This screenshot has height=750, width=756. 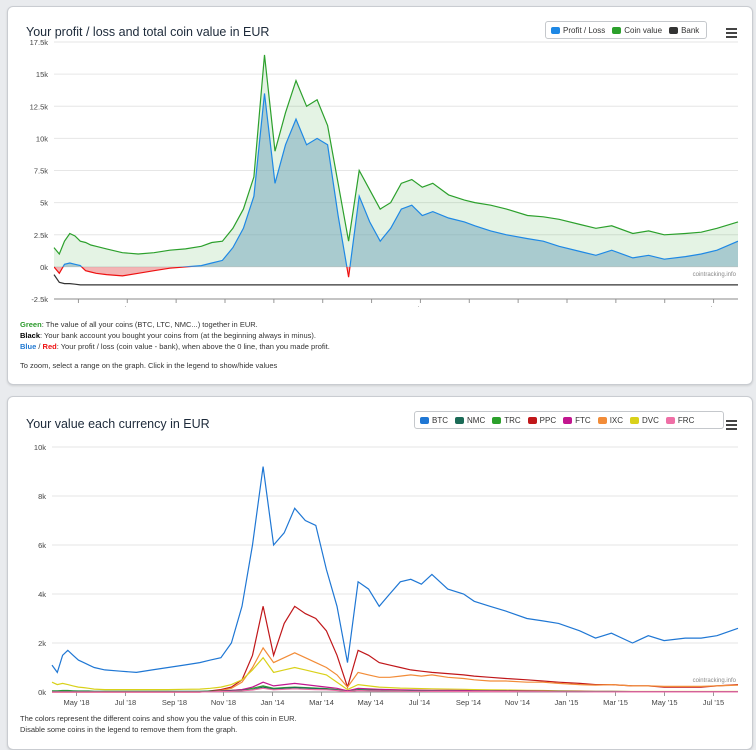 I want to click on legend-item-trc: TRC, so click(x=506, y=420).